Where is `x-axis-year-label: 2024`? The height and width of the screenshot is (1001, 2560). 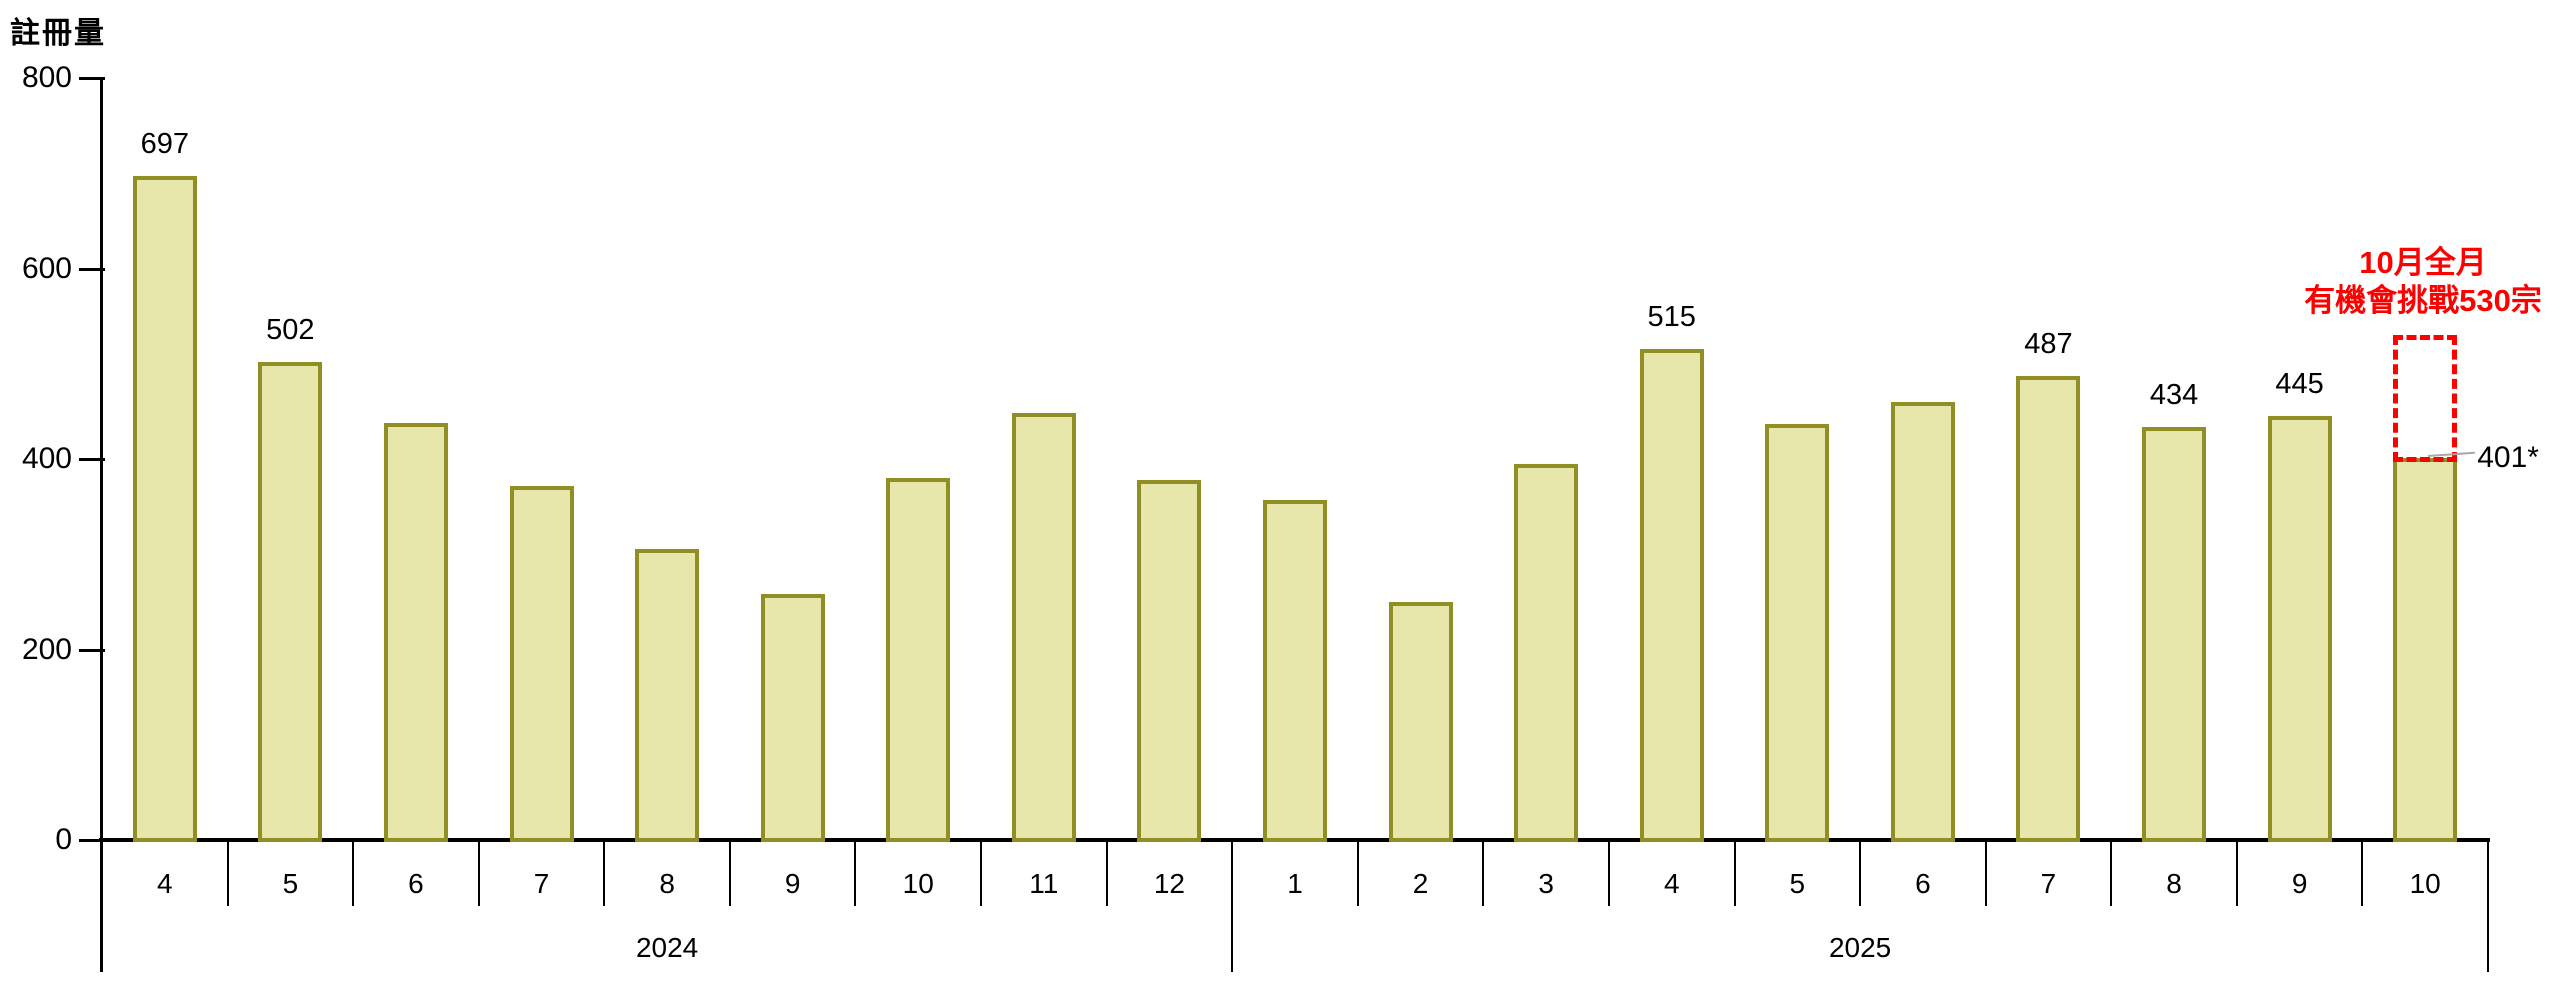 x-axis-year-label: 2024 is located at coordinates (667, 947).